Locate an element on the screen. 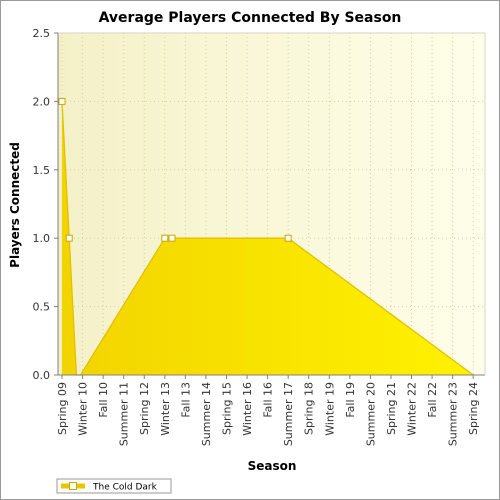 This screenshot has height=500, width=500. y-tick-labels: 0.0 0.5 1.0 1.5 2.0 2.5 is located at coordinates (42, 204).